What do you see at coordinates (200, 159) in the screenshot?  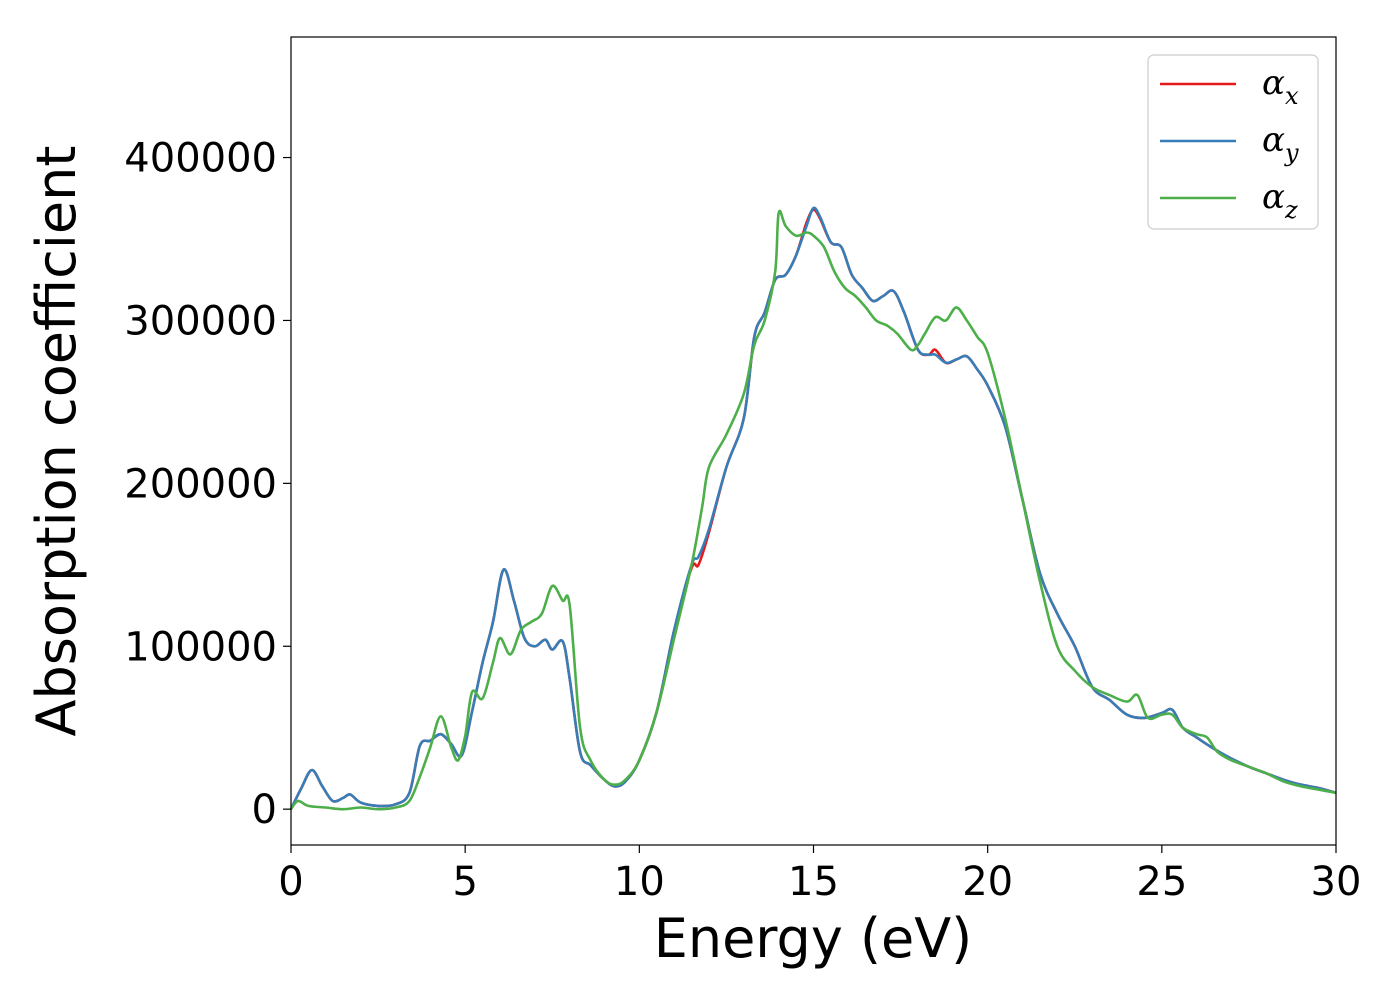 I see `y-tick-label: 400000` at bounding box center [200, 159].